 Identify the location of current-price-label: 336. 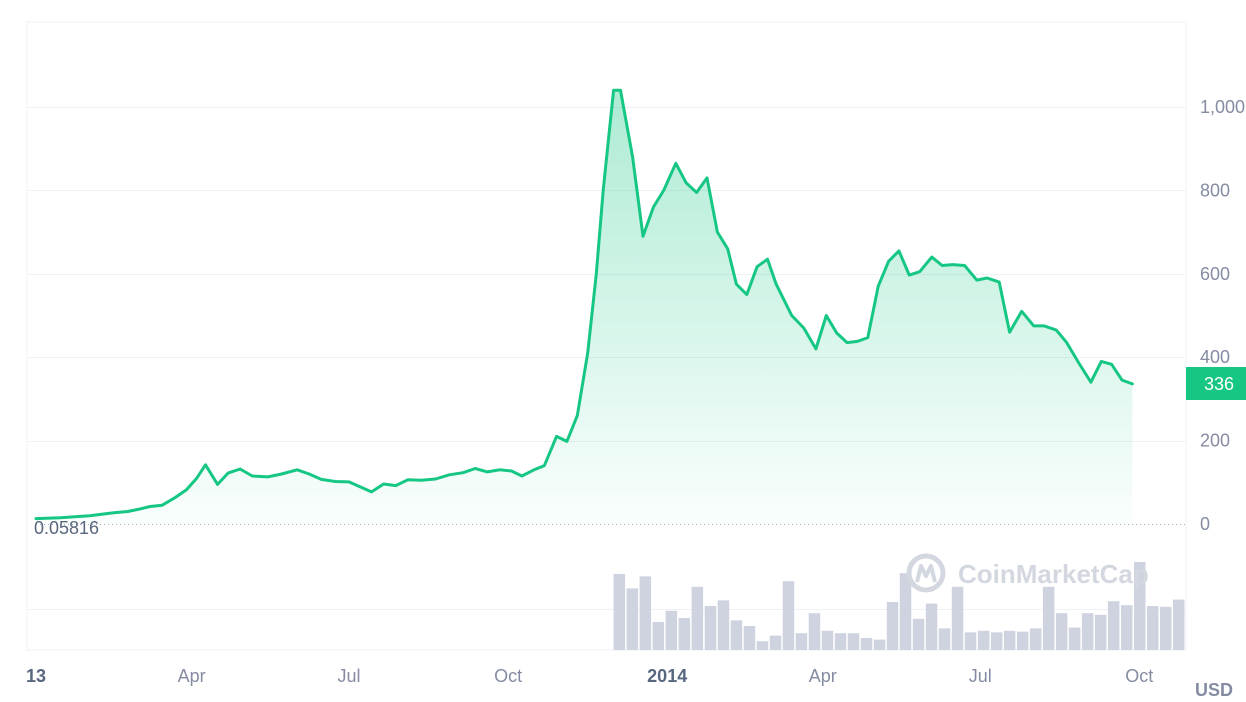
(1219, 384).